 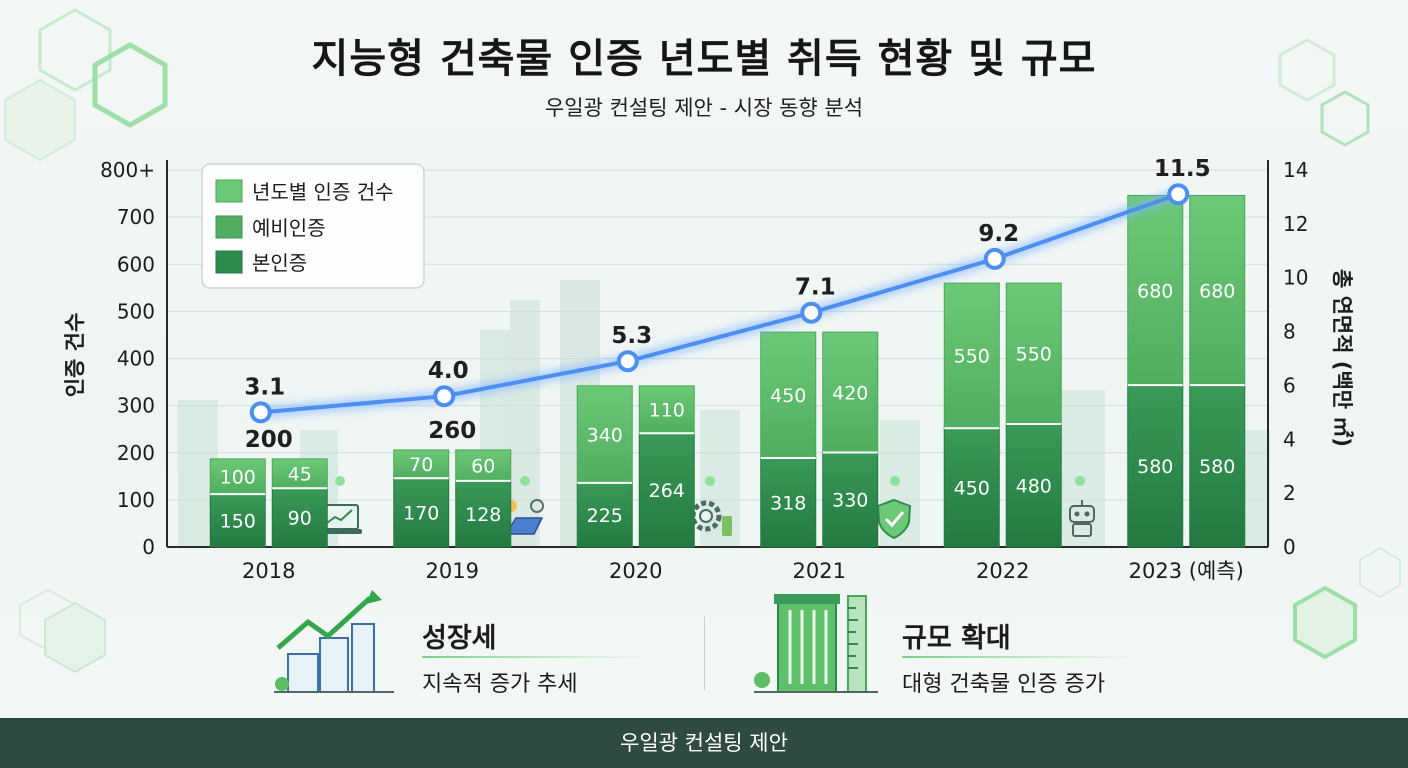 What do you see at coordinates (459, 638) in the screenshot?
I see `summary-growth-title: 성장세` at bounding box center [459, 638].